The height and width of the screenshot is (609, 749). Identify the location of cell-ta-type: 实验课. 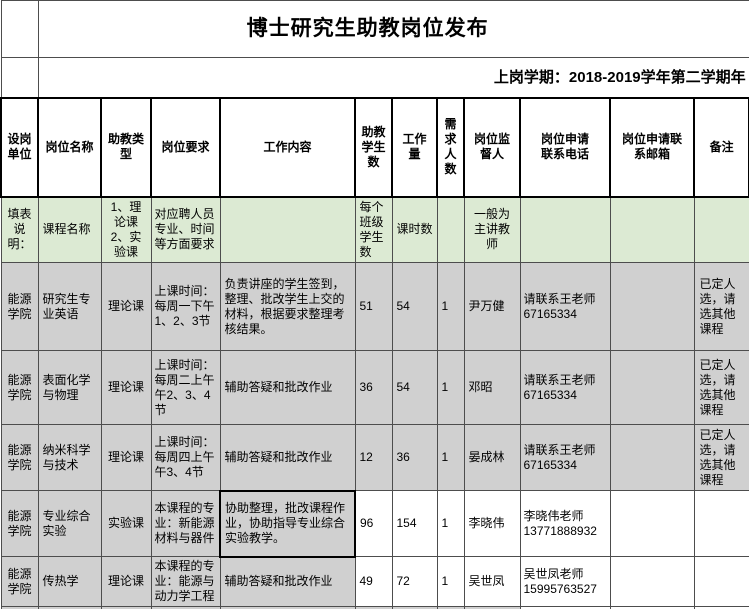
(126, 523).